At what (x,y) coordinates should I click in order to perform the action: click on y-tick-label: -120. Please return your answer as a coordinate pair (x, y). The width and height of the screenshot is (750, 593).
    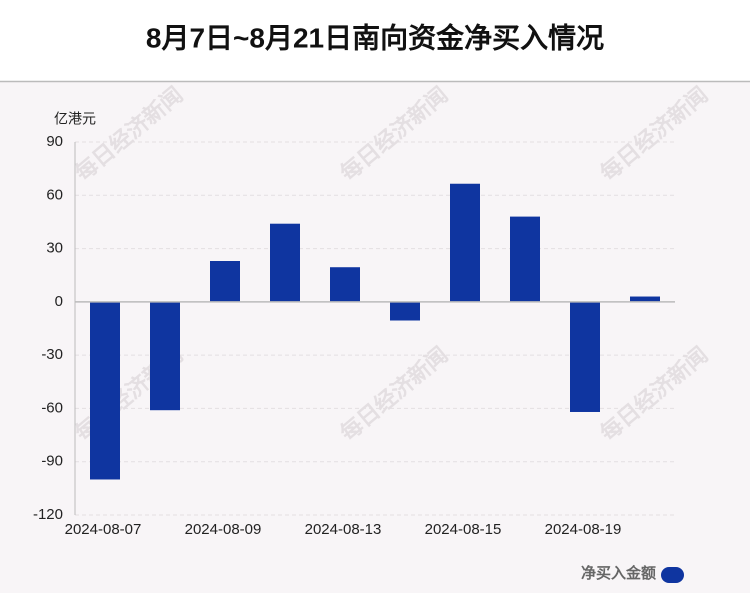
    Looking at the image, I should click on (48, 514).